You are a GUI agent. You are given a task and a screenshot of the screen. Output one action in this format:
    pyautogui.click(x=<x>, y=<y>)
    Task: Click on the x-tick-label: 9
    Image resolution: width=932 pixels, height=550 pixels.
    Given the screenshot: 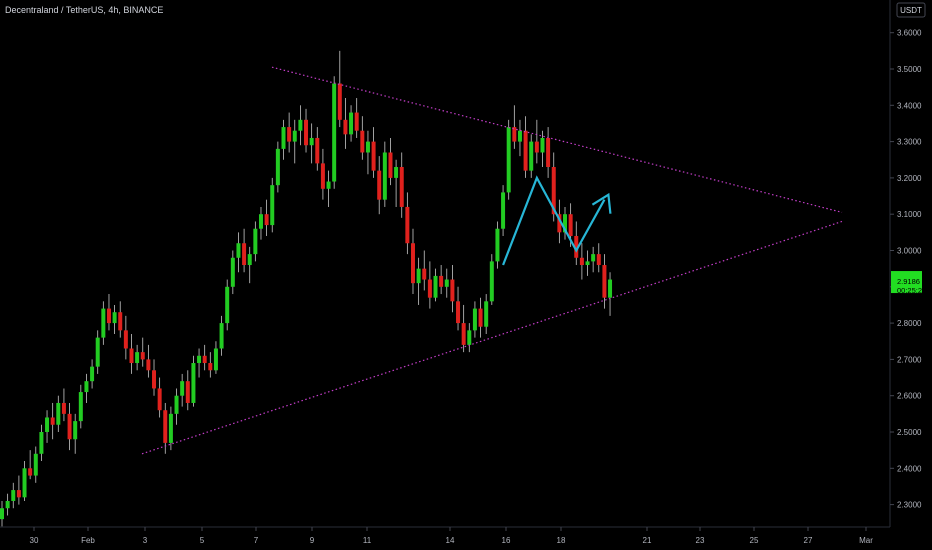 What is the action you would take?
    pyautogui.click(x=312, y=540)
    